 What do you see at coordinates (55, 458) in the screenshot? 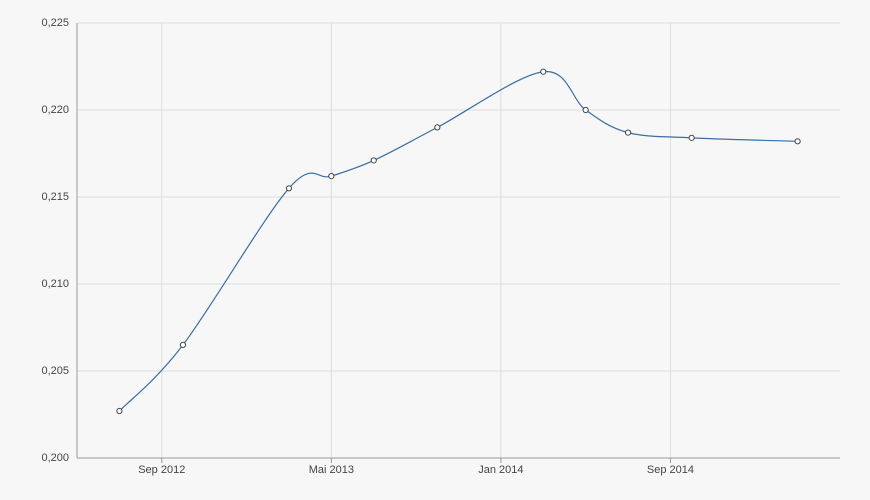
I see `y-tick-label: 0,200` at bounding box center [55, 458].